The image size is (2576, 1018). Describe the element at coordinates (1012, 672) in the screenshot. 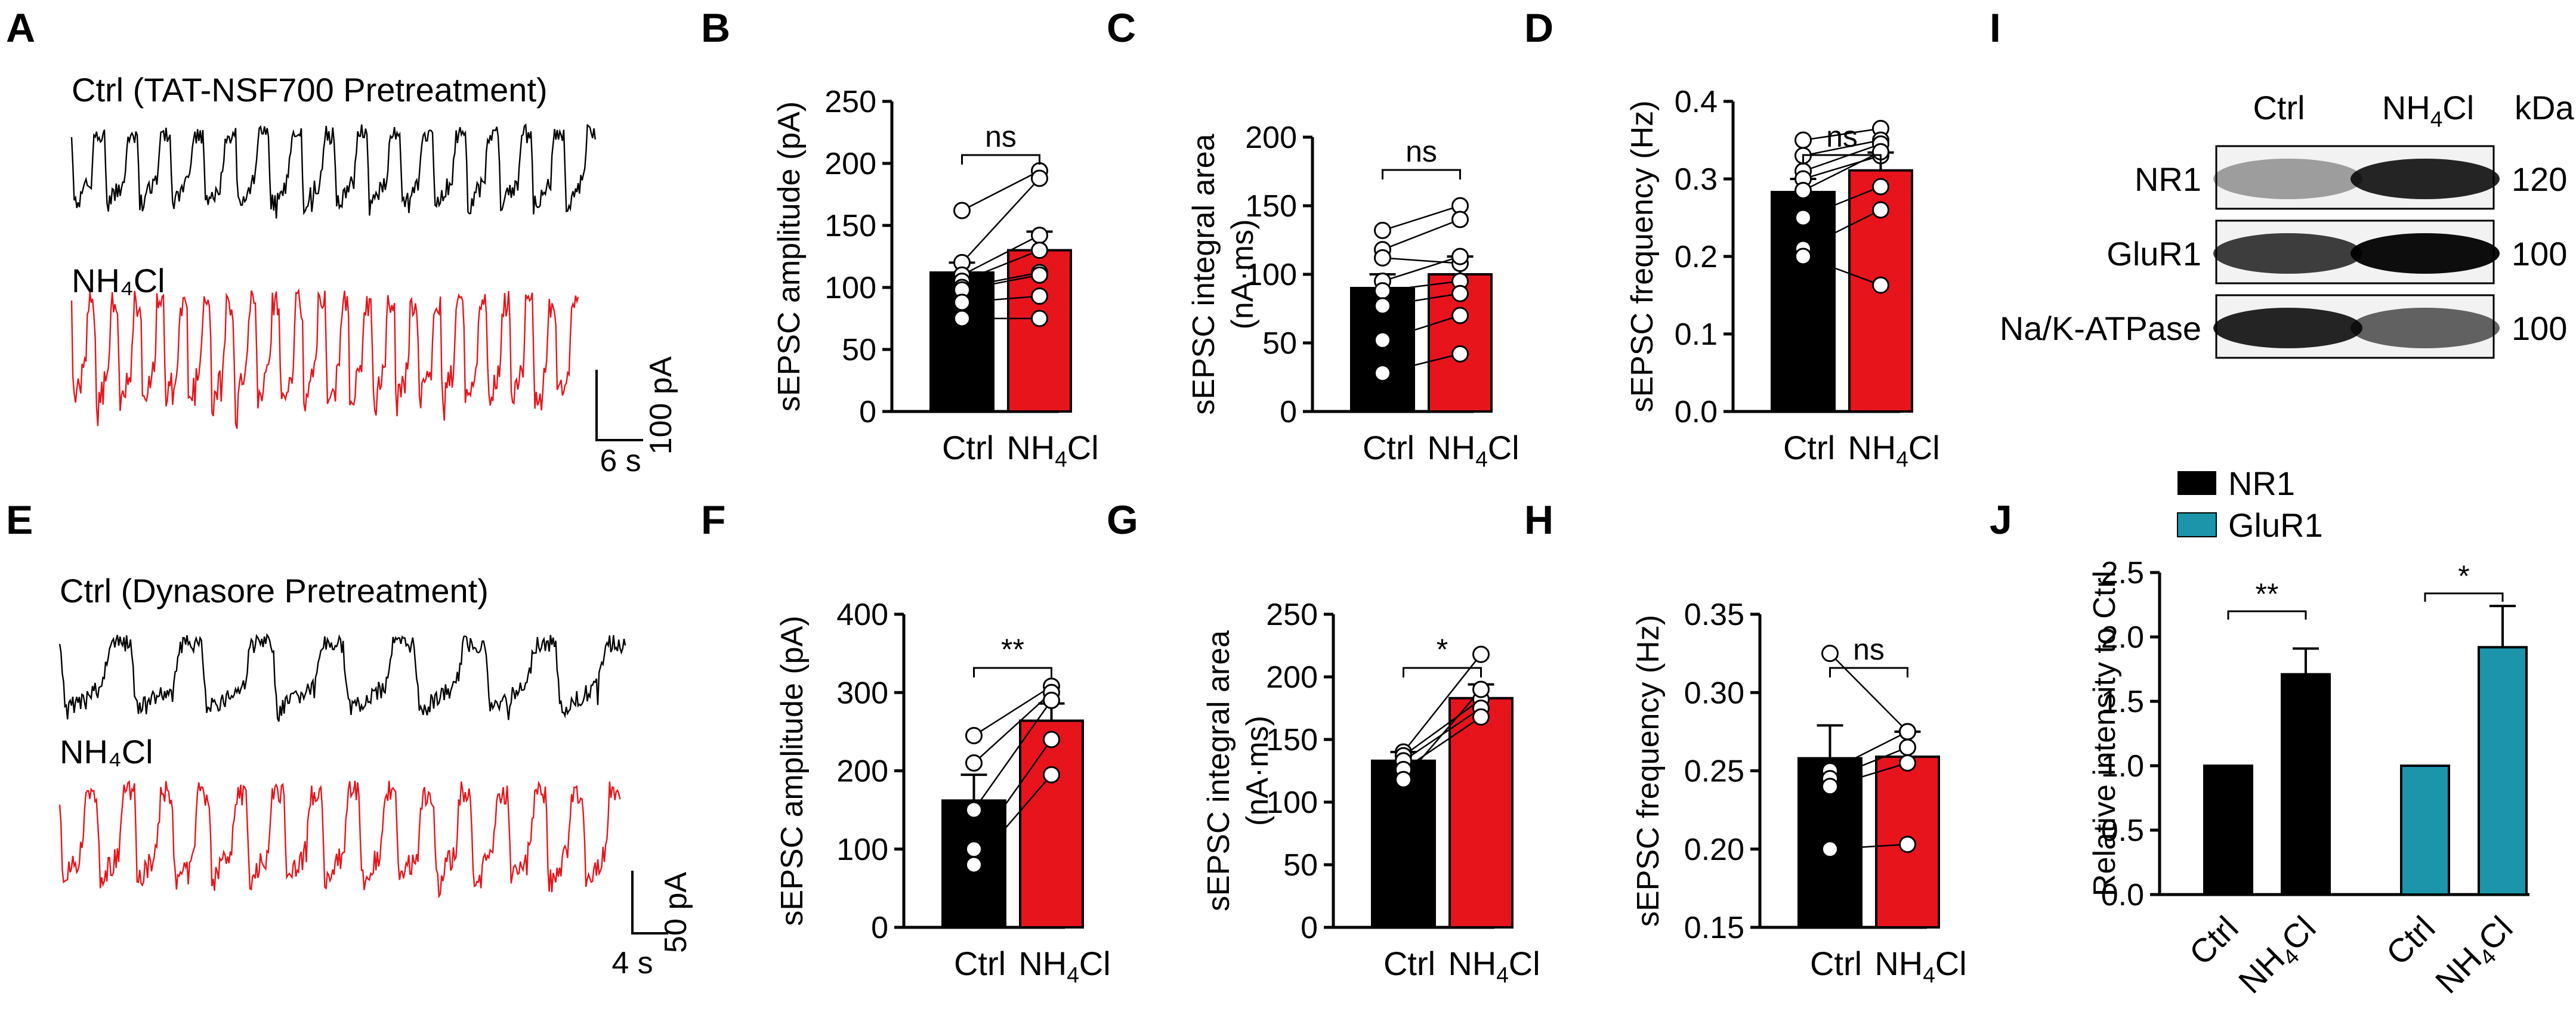

I see `significance-bracket` at that location.